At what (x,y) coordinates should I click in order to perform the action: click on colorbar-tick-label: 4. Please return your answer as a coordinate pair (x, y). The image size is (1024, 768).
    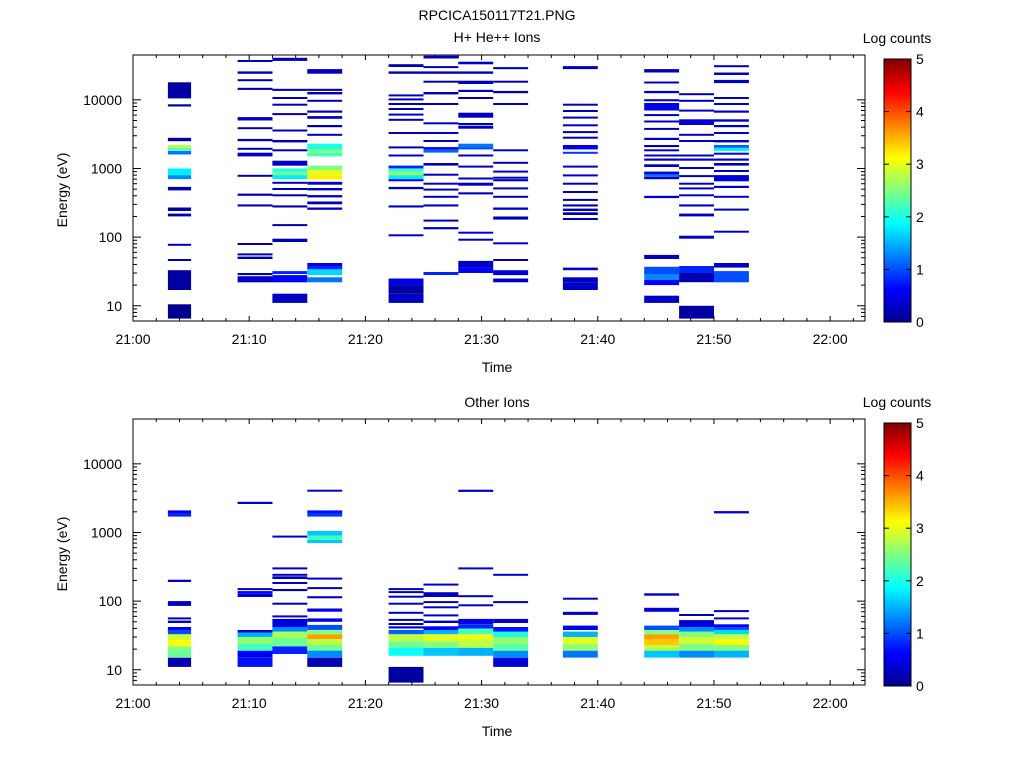
    Looking at the image, I should click on (920, 476).